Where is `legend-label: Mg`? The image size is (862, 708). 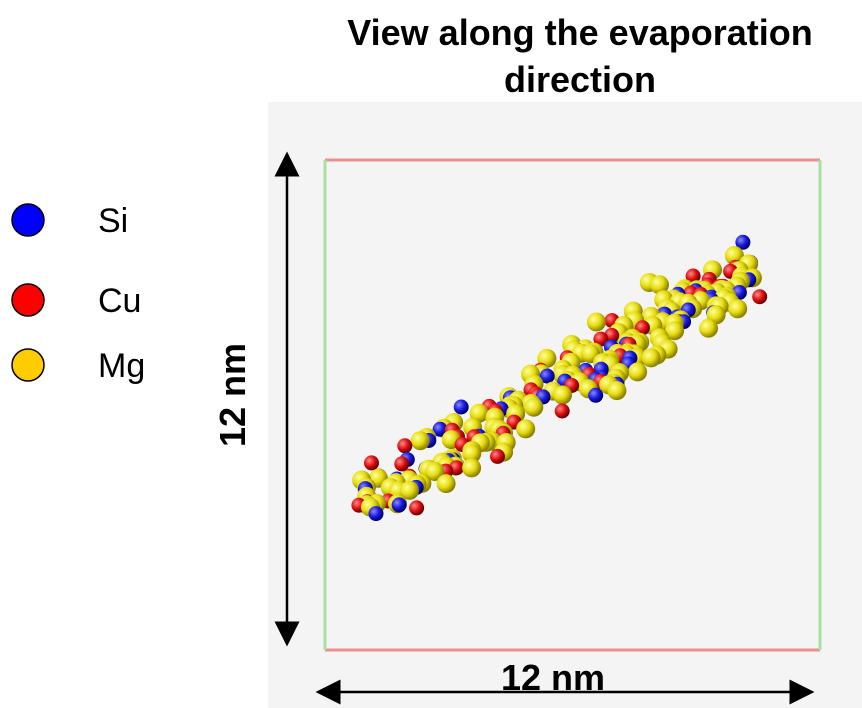 legend-label: Mg is located at coordinates (121, 366).